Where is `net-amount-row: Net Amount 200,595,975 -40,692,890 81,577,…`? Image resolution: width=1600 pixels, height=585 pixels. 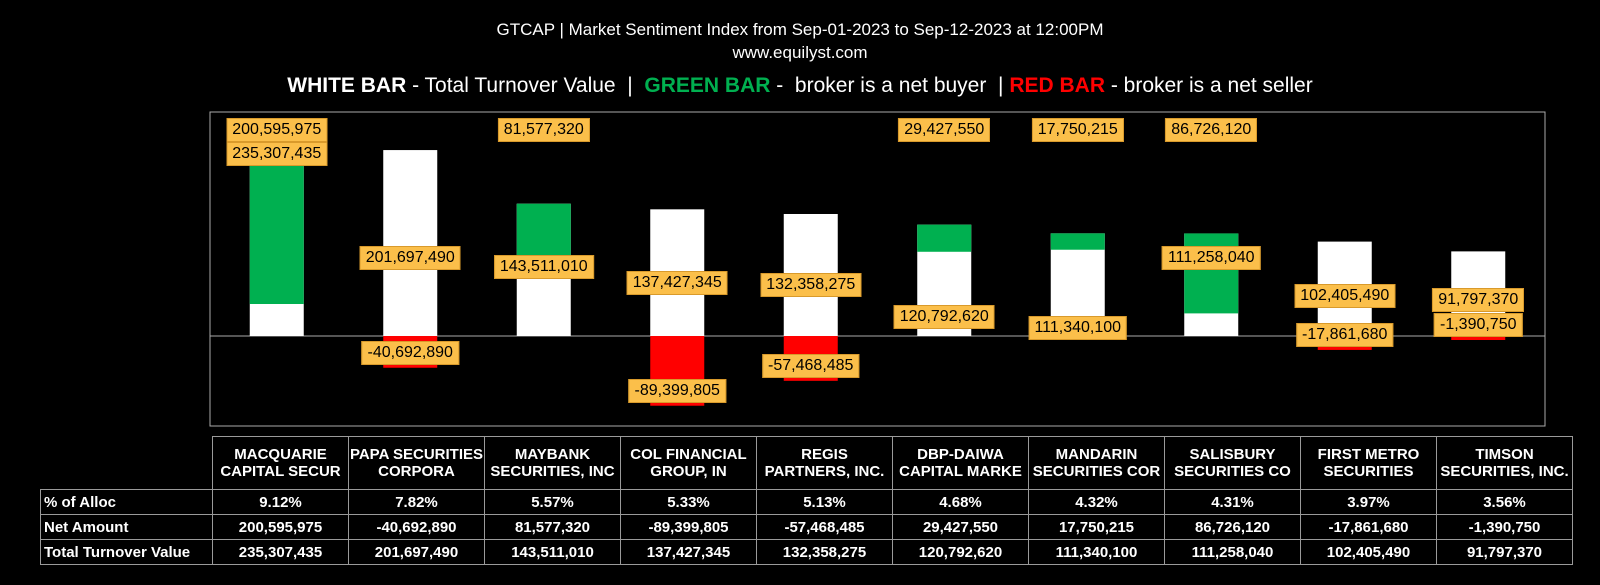 net-amount-row: Net Amount 200,595,975 -40,692,890 81,577,… is located at coordinates (806, 527).